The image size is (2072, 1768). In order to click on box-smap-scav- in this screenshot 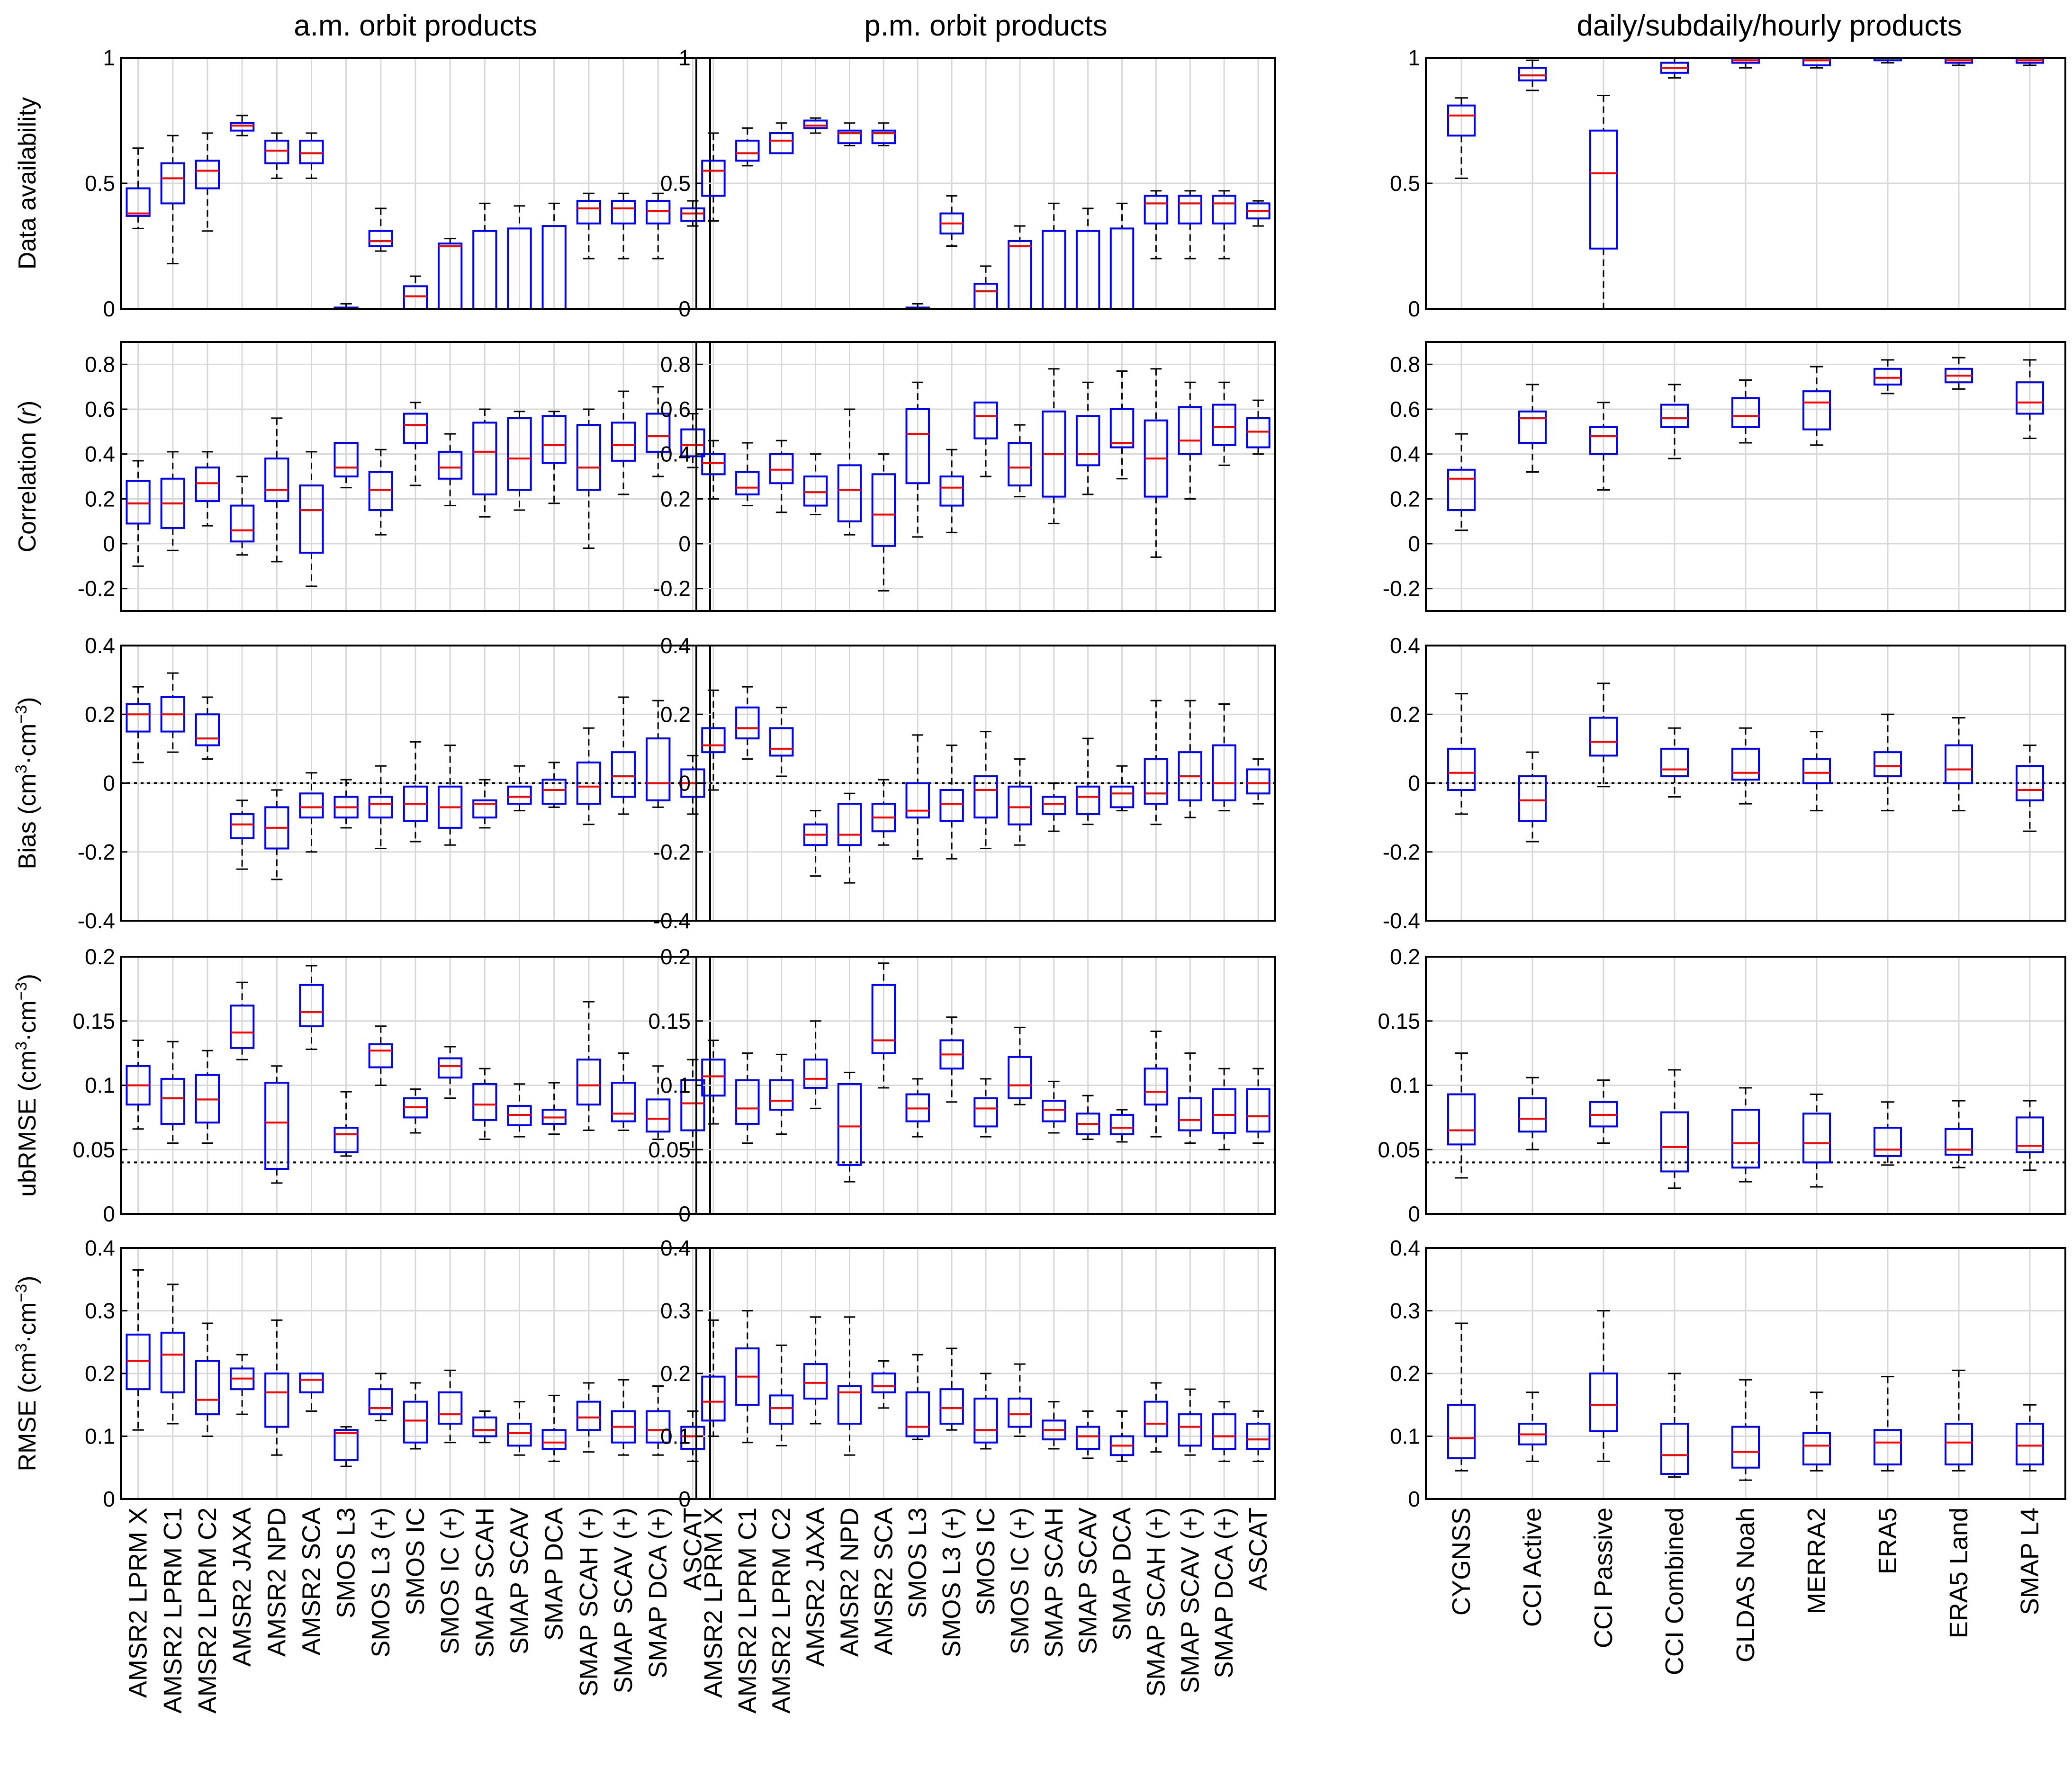, I will do `click(623, 755)`.